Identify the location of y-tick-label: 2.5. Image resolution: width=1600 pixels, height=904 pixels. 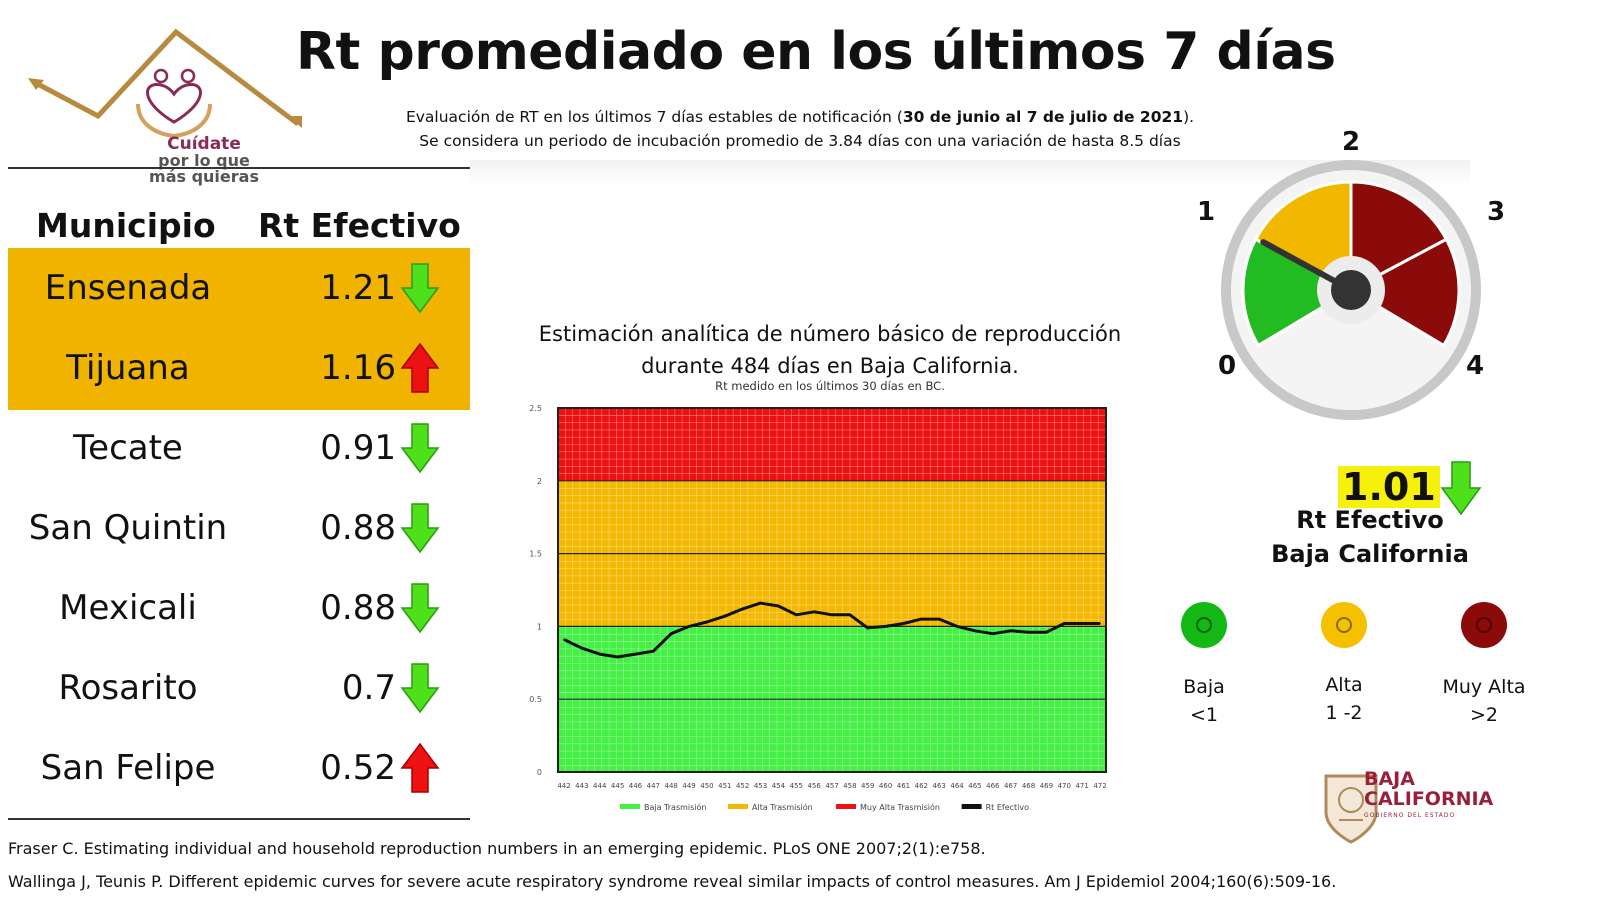
(535, 408).